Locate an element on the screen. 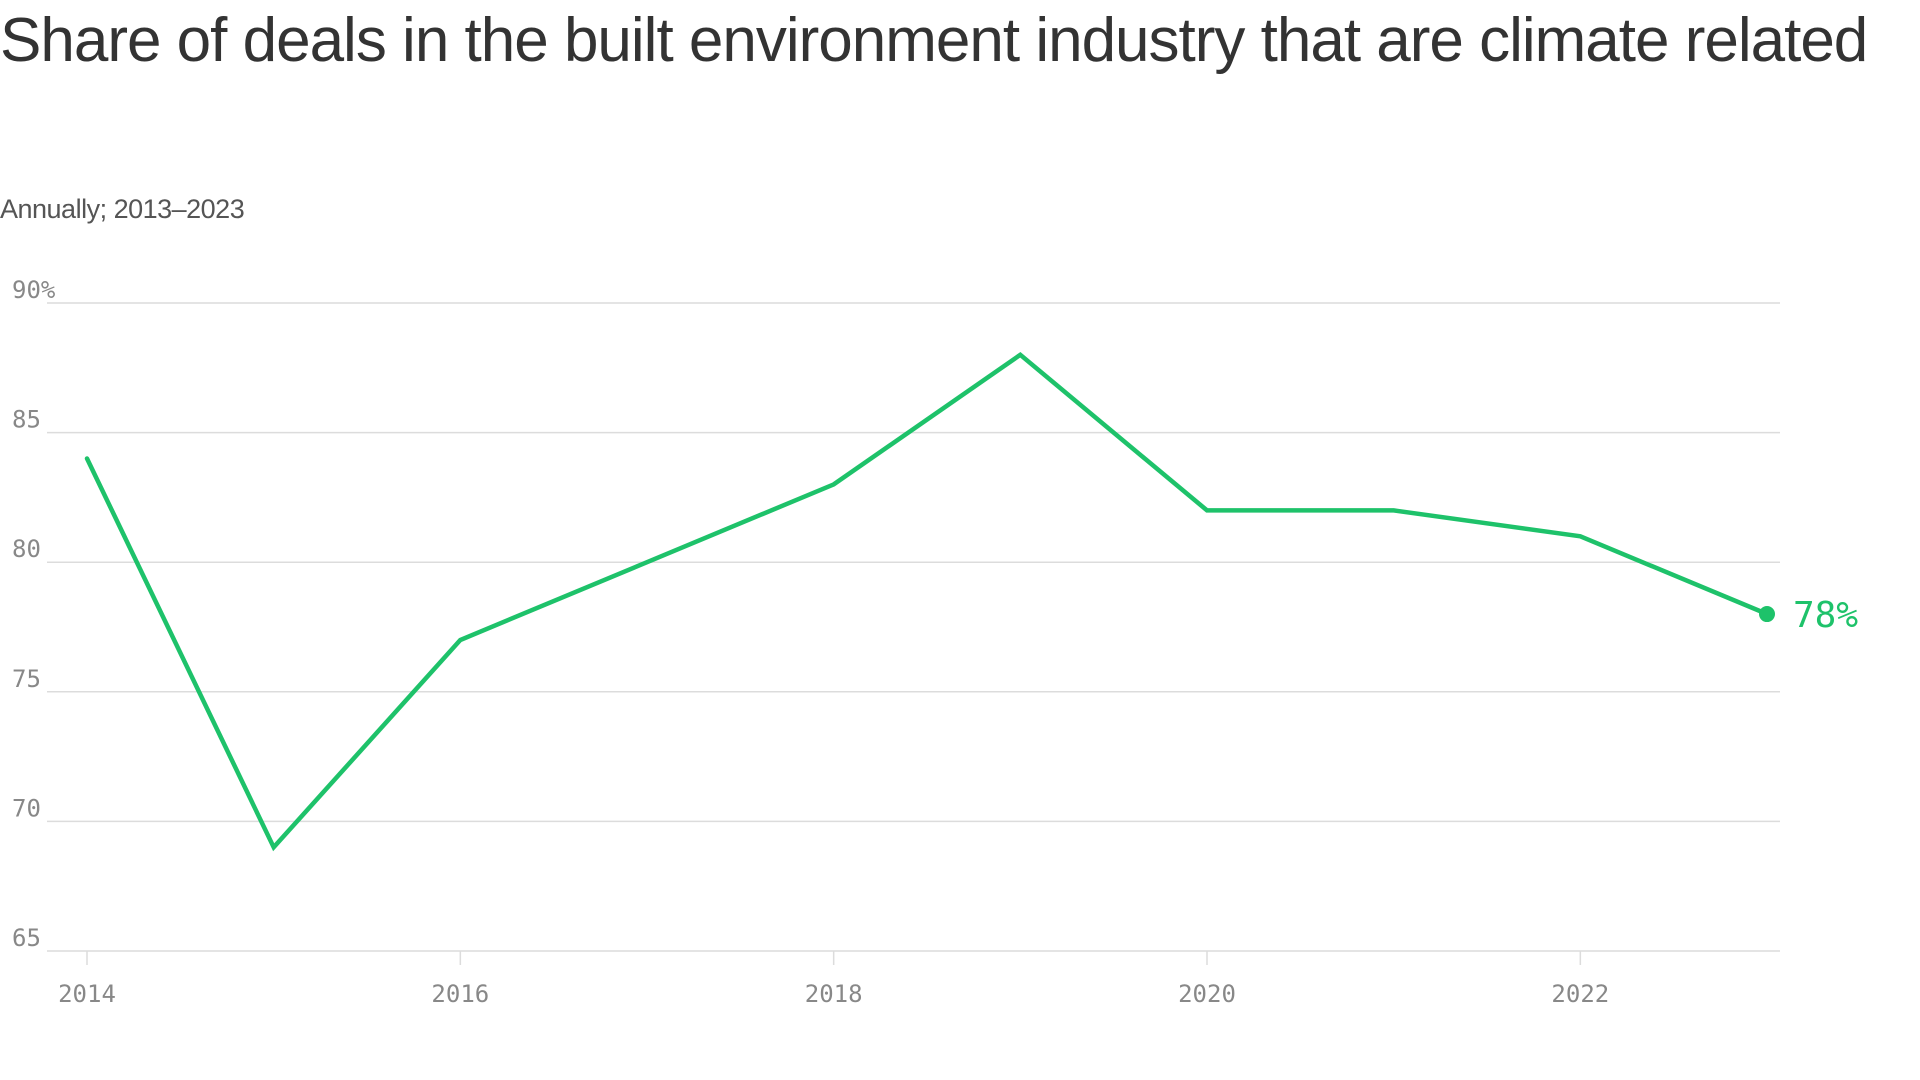 The image size is (1920, 1080). y-axis: 65 70 75 80 85 90% is located at coordinates (34, 614).